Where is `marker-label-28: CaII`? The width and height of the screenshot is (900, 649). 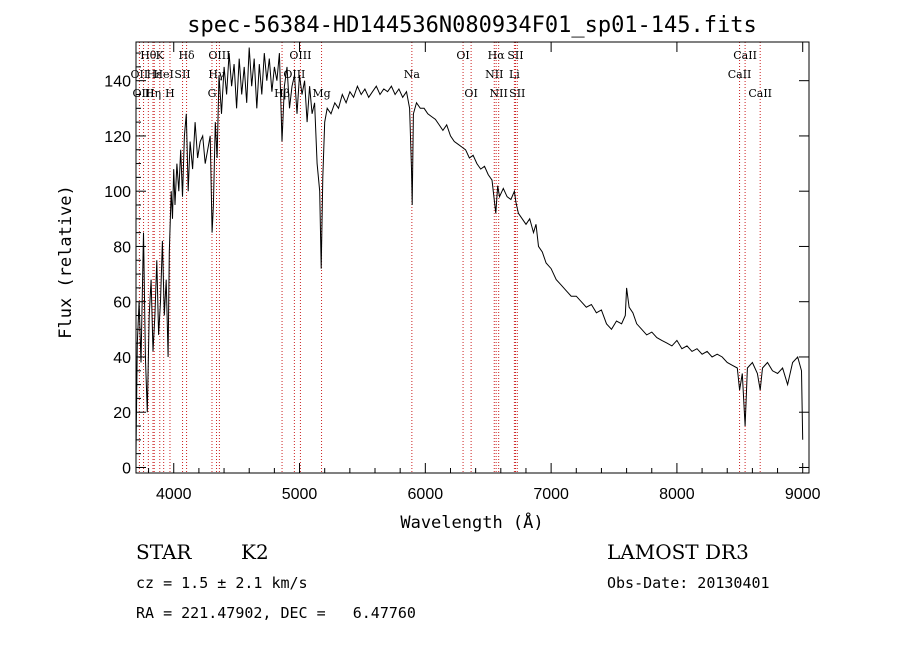
marker-label-28: CaII is located at coordinates (760, 93).